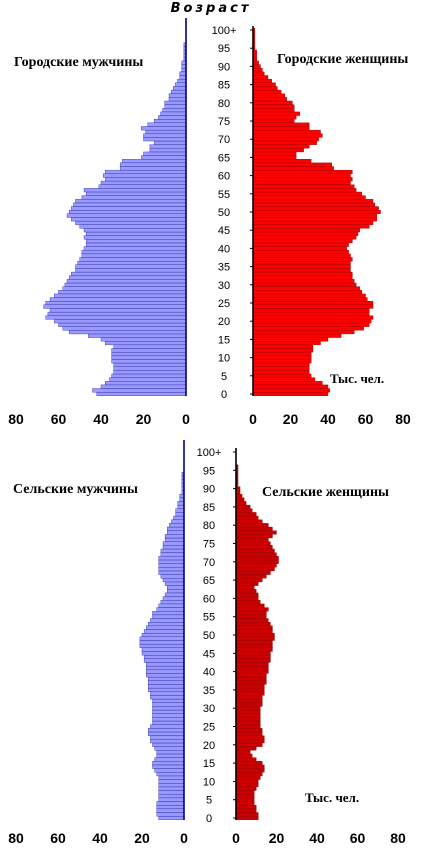 The image size is (422, 850). What do you see at coordinates (59, 419) in the screenshot?
I see `male-x-tick: 60` at bounding box center [59, 419].